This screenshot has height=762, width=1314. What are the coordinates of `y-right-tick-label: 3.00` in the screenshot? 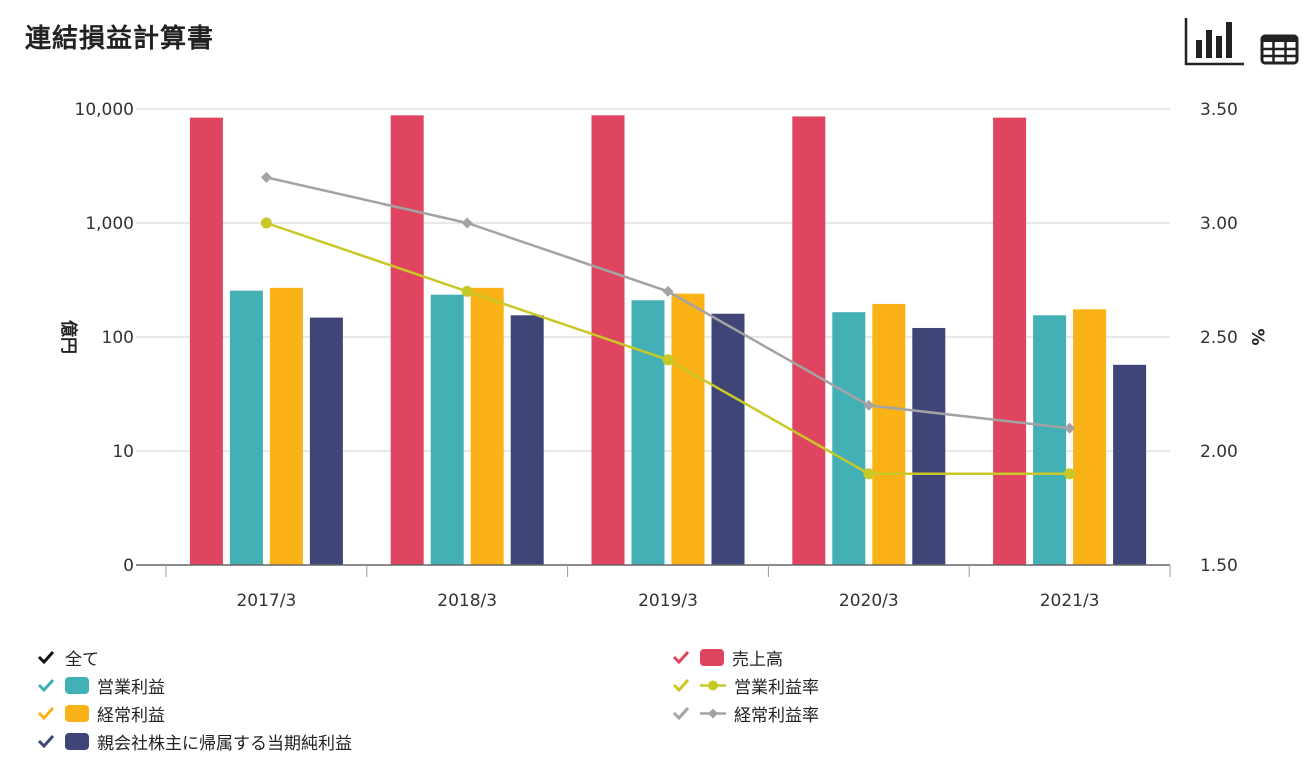 It's located at (1219, 224).